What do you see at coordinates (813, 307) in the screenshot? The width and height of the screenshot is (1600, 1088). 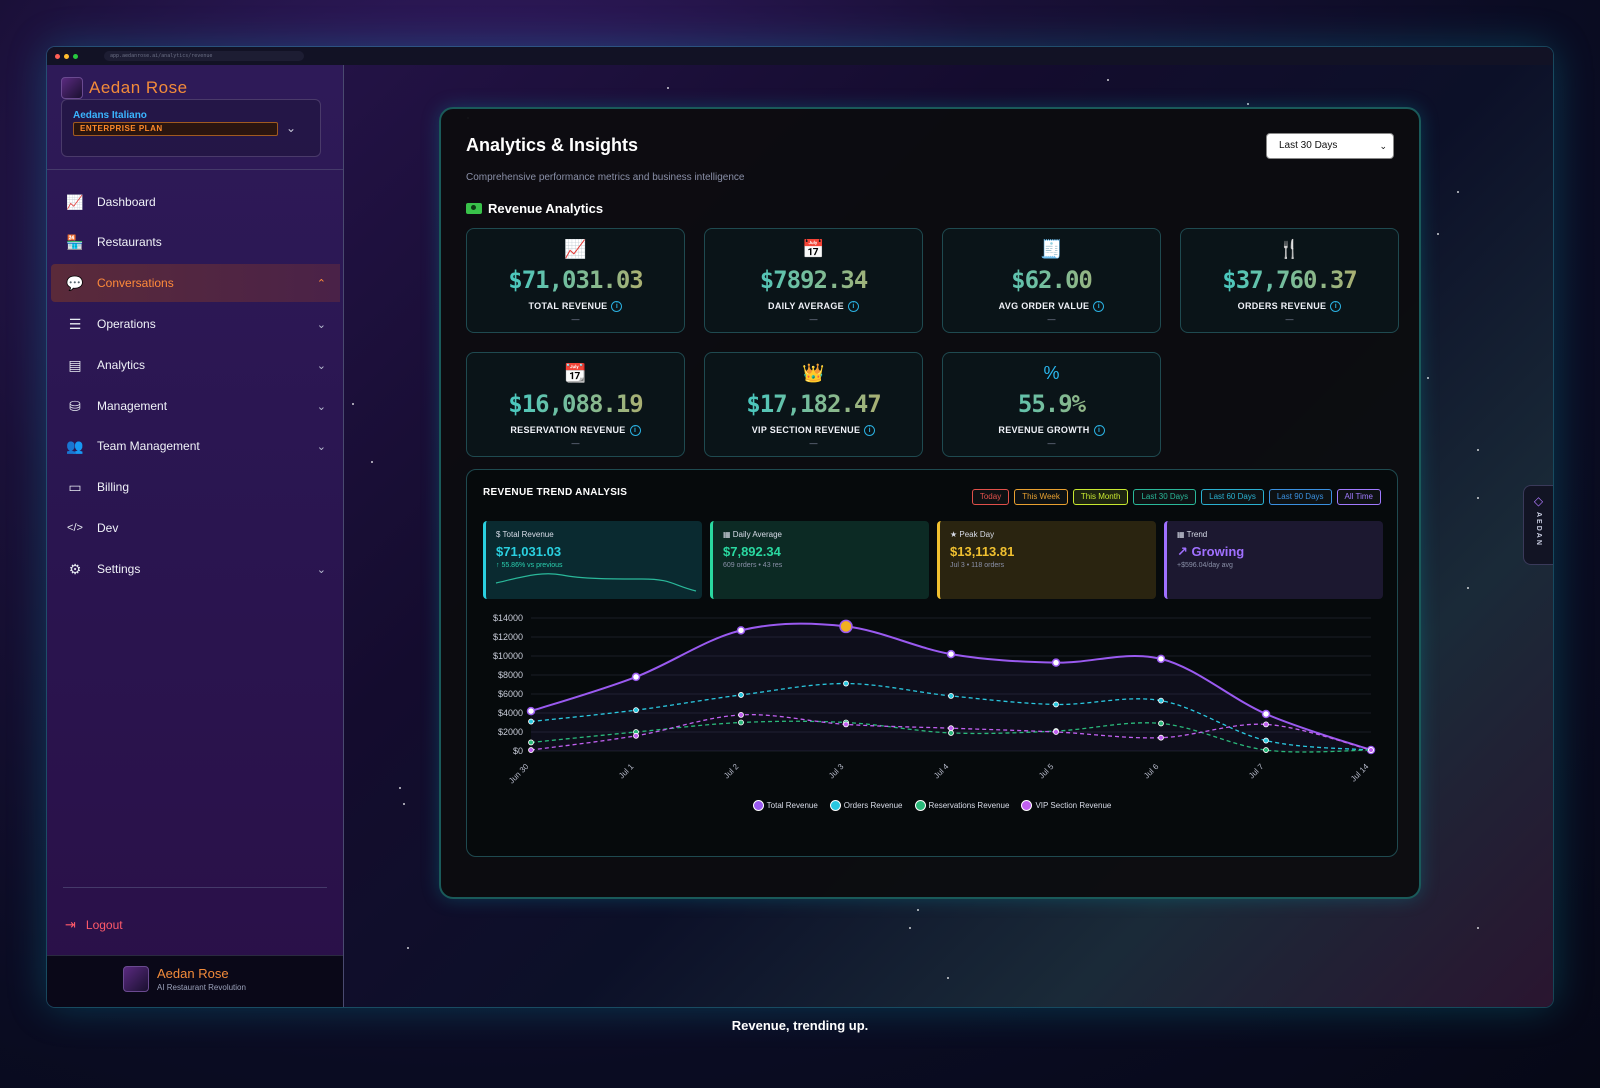 I see `kpi-label: DAILY AVERAGE i` at bounding box center [813, 307].